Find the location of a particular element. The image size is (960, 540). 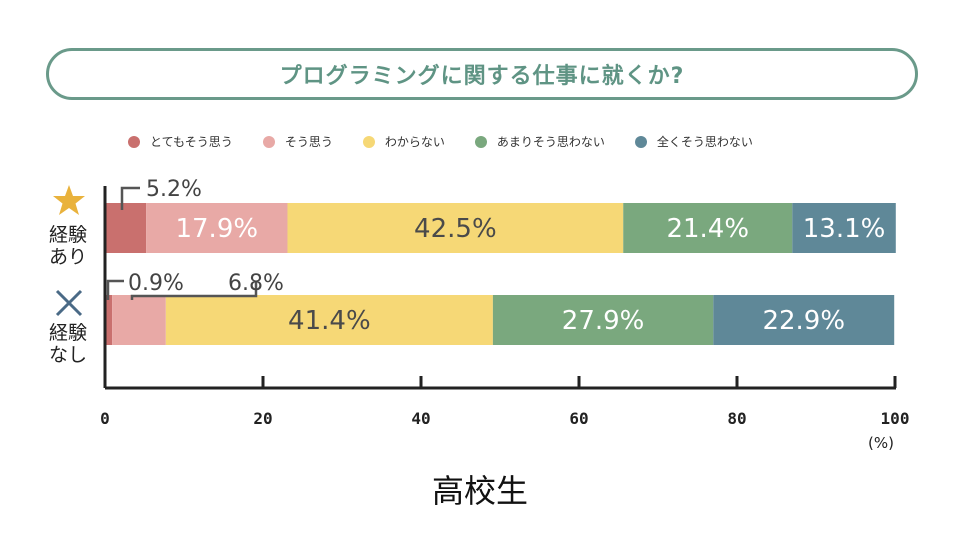

data-label: 17.9% is located at coordinates (216, 229).